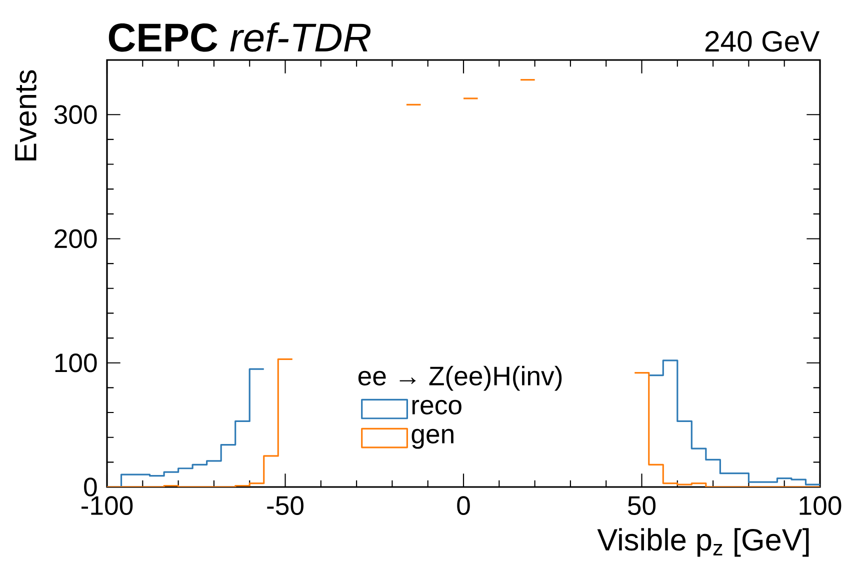  Describe the element at coordinates (642, 506) in the screenshot. I see `x-tick-label: 50` at that location.